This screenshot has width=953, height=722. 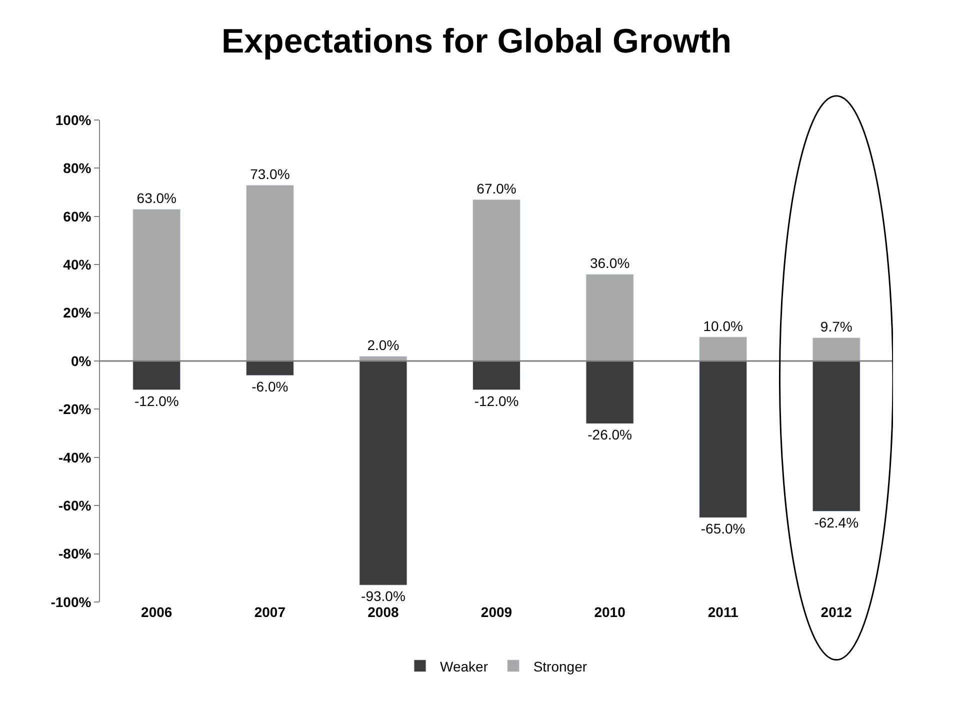 I want to click on chart-title: Expectations for Global Growth, so click(x=476, y=41).